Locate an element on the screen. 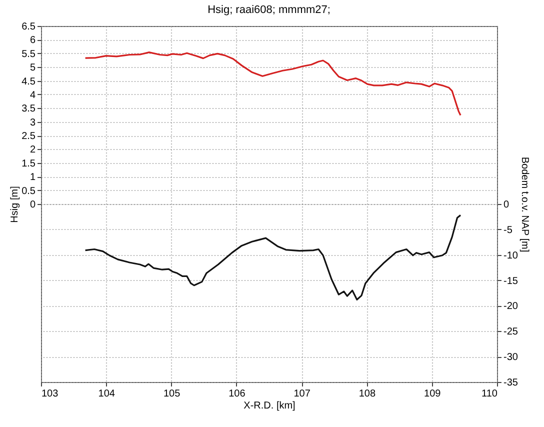  y2-tick-label: -25 is located at coordinates (511, 332).